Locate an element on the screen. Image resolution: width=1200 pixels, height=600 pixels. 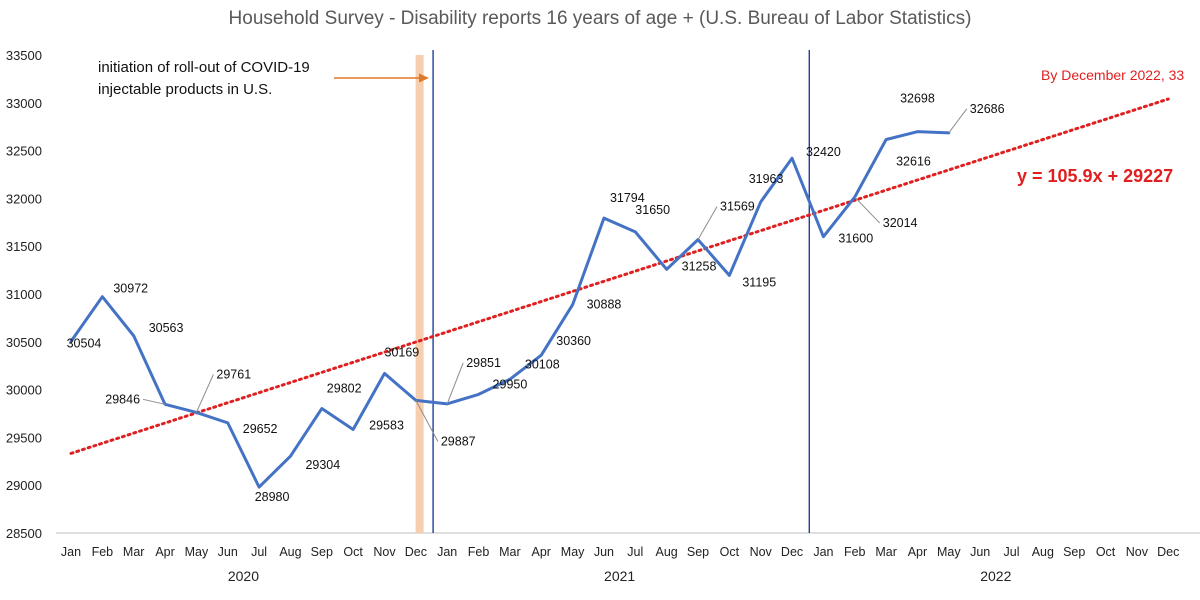
y-tick-label: 33500 is located at coordinates (24, 55).